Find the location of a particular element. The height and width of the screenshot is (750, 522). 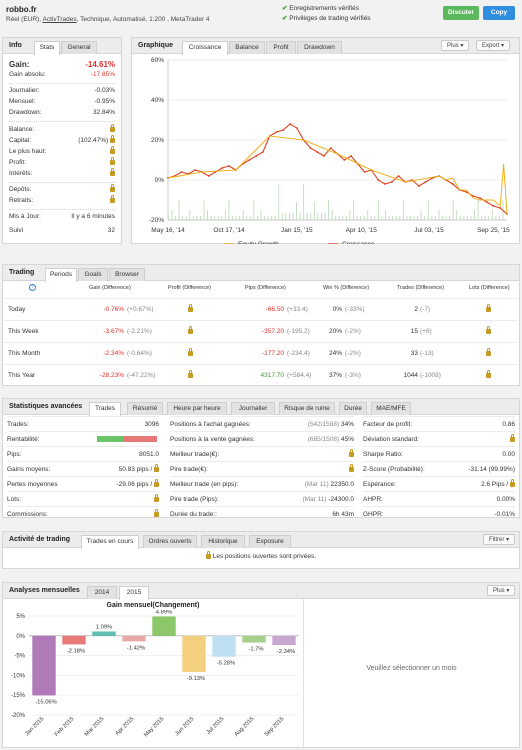

tab-periods: Periods is located at coordinates (61, 275).